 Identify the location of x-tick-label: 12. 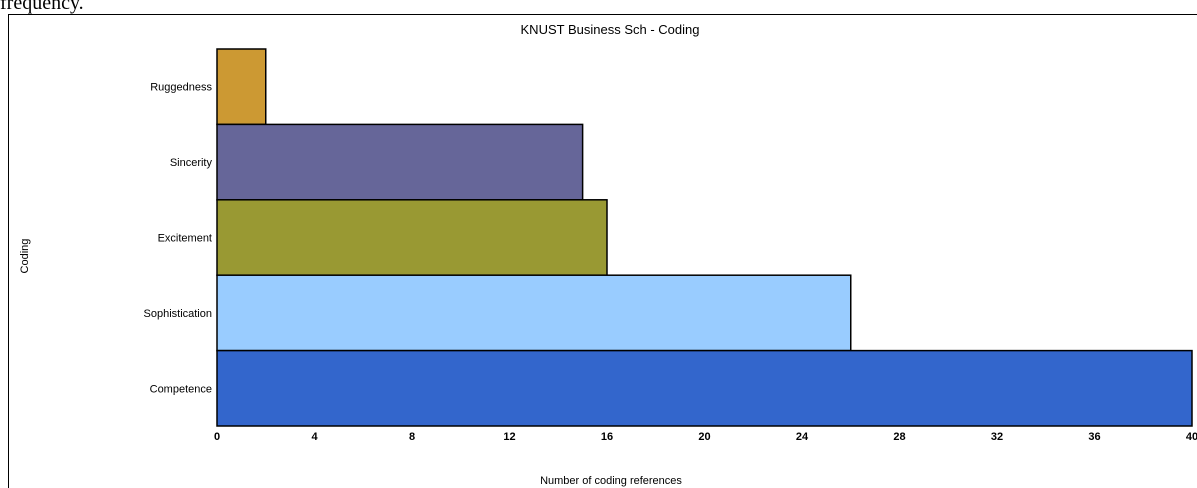
(509, 437).